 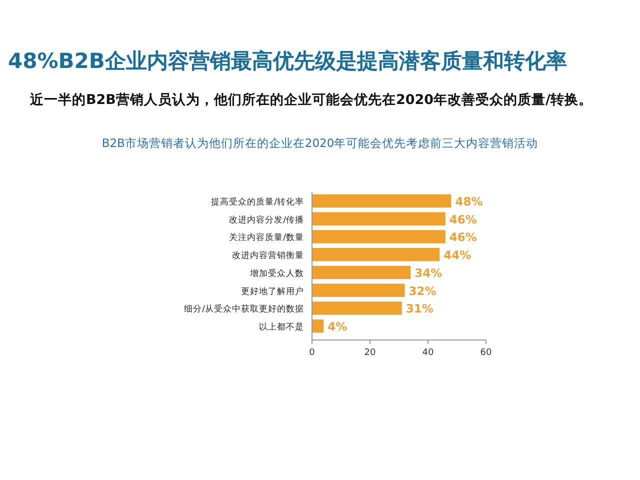 What do you see at coordinates (276, 273) in the screenshot?
I see `y-tick-label: 增加受众人数` at bounding box center [276, 273].